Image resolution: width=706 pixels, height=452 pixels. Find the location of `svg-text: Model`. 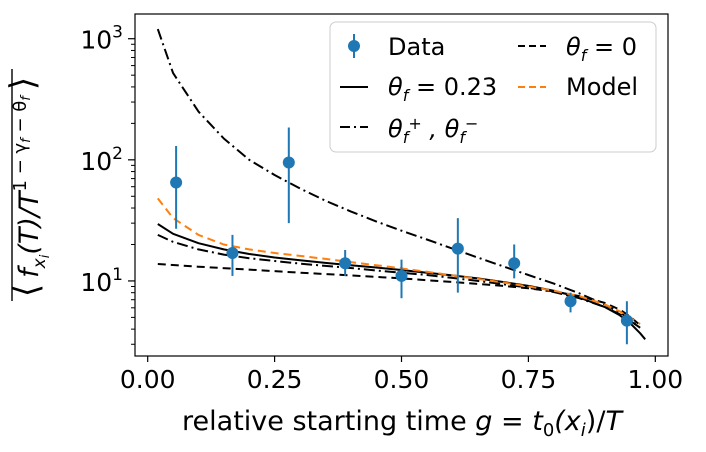

svg-text: Model is located at coordinates (602, 87).